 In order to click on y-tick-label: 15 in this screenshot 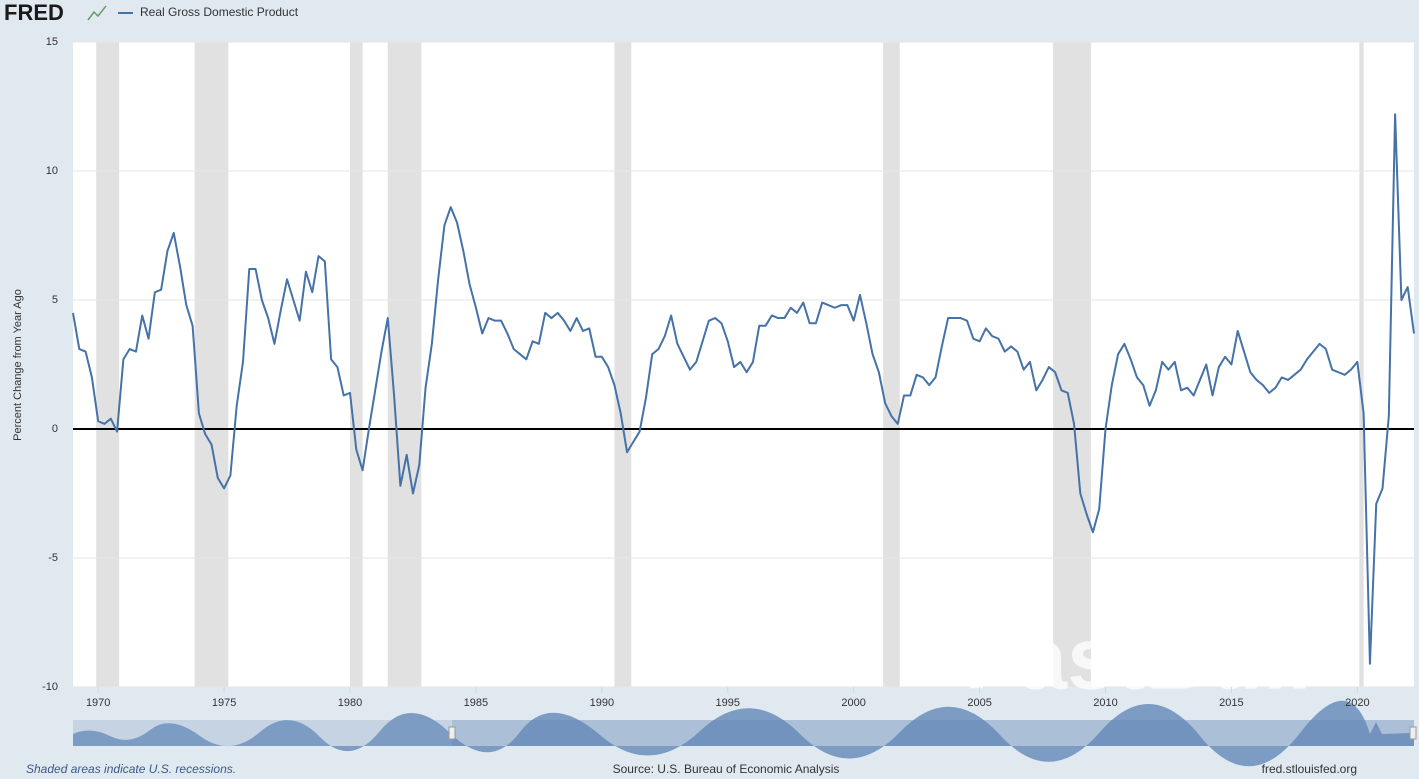, I will do `click(52, 42)`.